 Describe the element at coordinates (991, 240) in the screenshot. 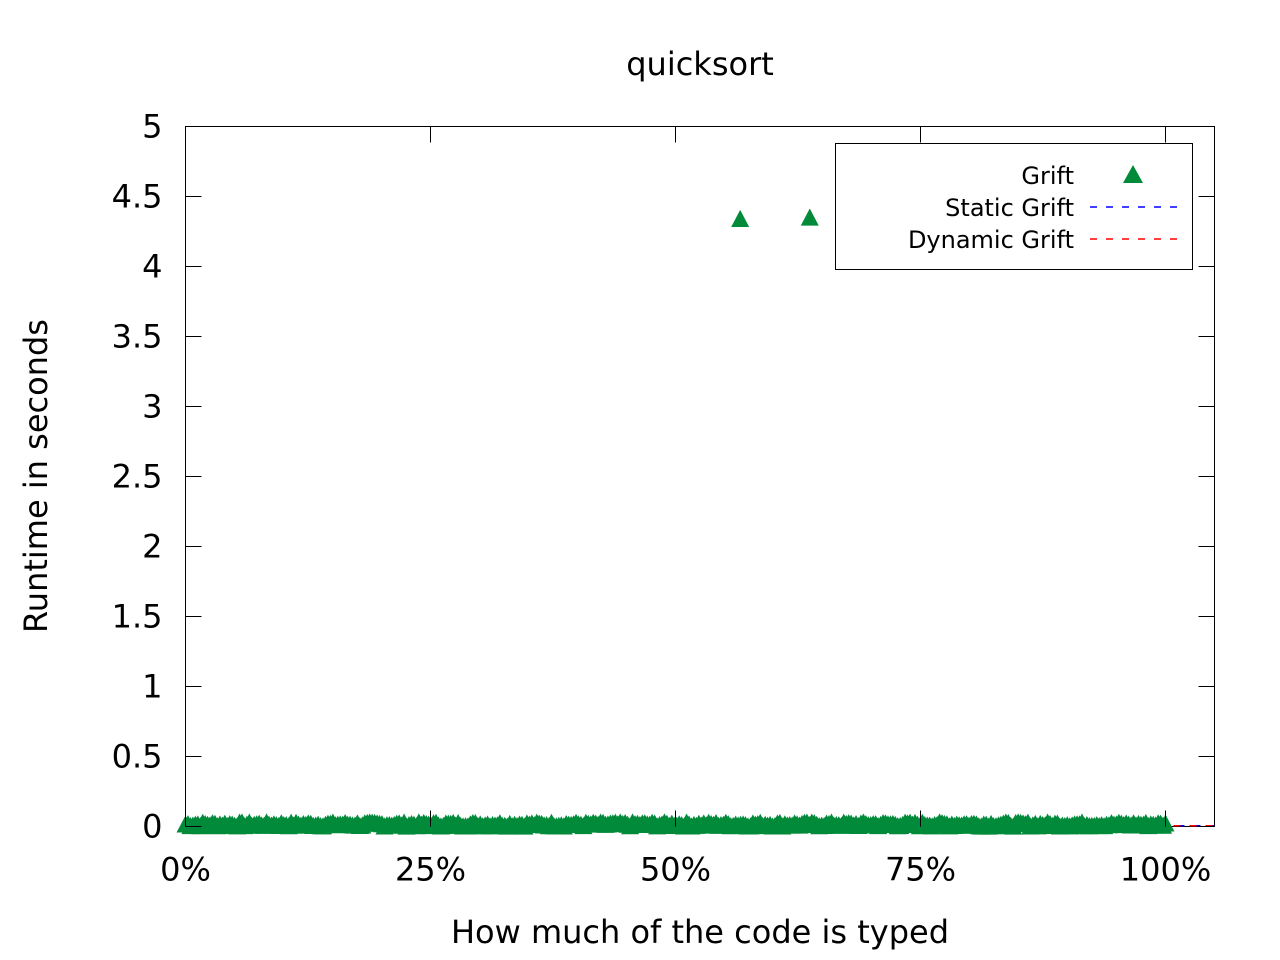

I see `legend-label-dynamic-grift: Dynamic Grift` at that location.